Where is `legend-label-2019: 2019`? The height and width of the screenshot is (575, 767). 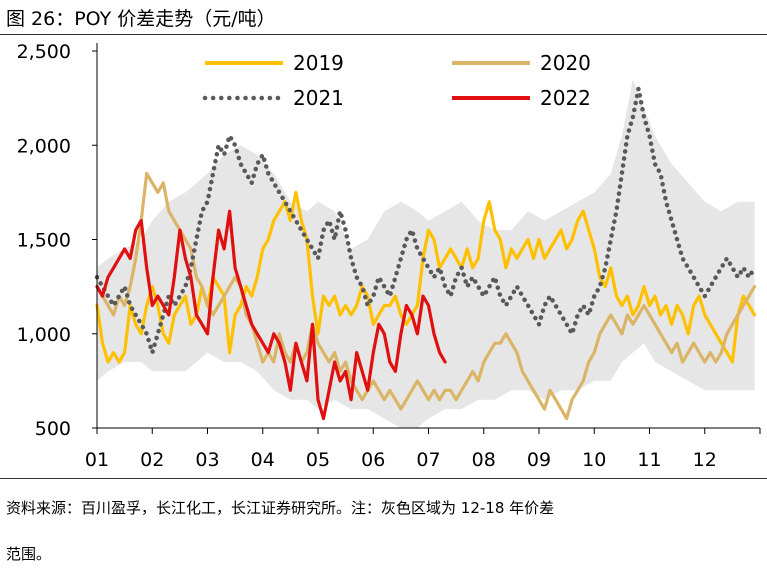
legend-label-2019: 2019 is located at coordinates (318, 63).